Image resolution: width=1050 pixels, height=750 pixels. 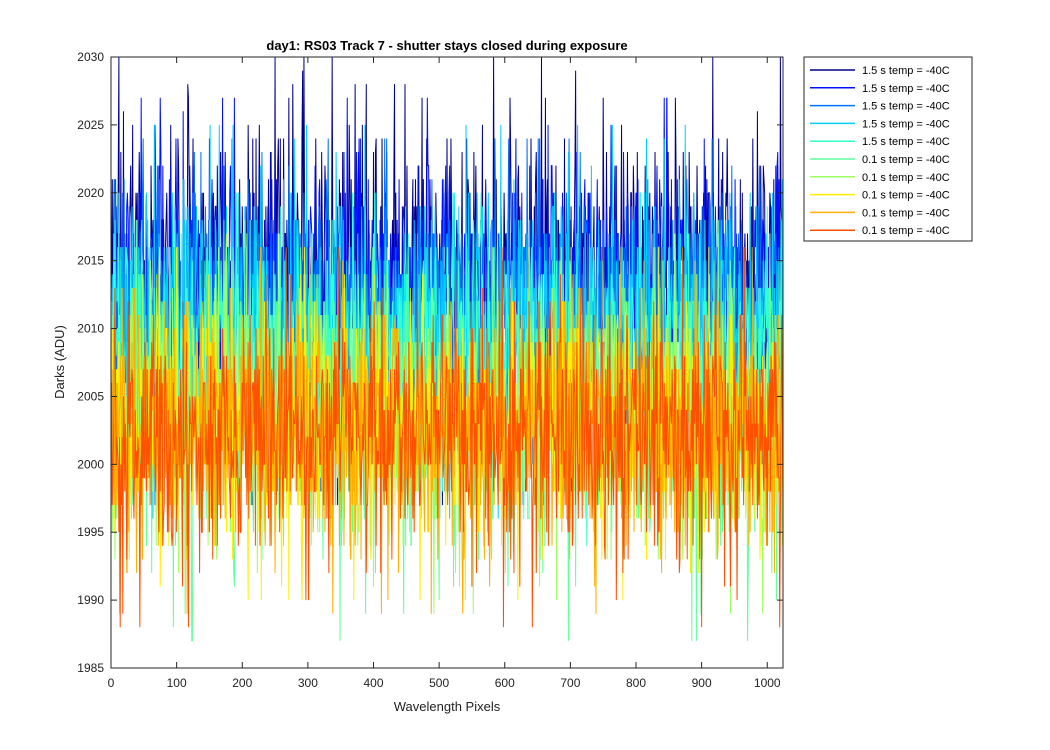 I want to click on y-tick-label: 1990, so click(x=90, y=600).